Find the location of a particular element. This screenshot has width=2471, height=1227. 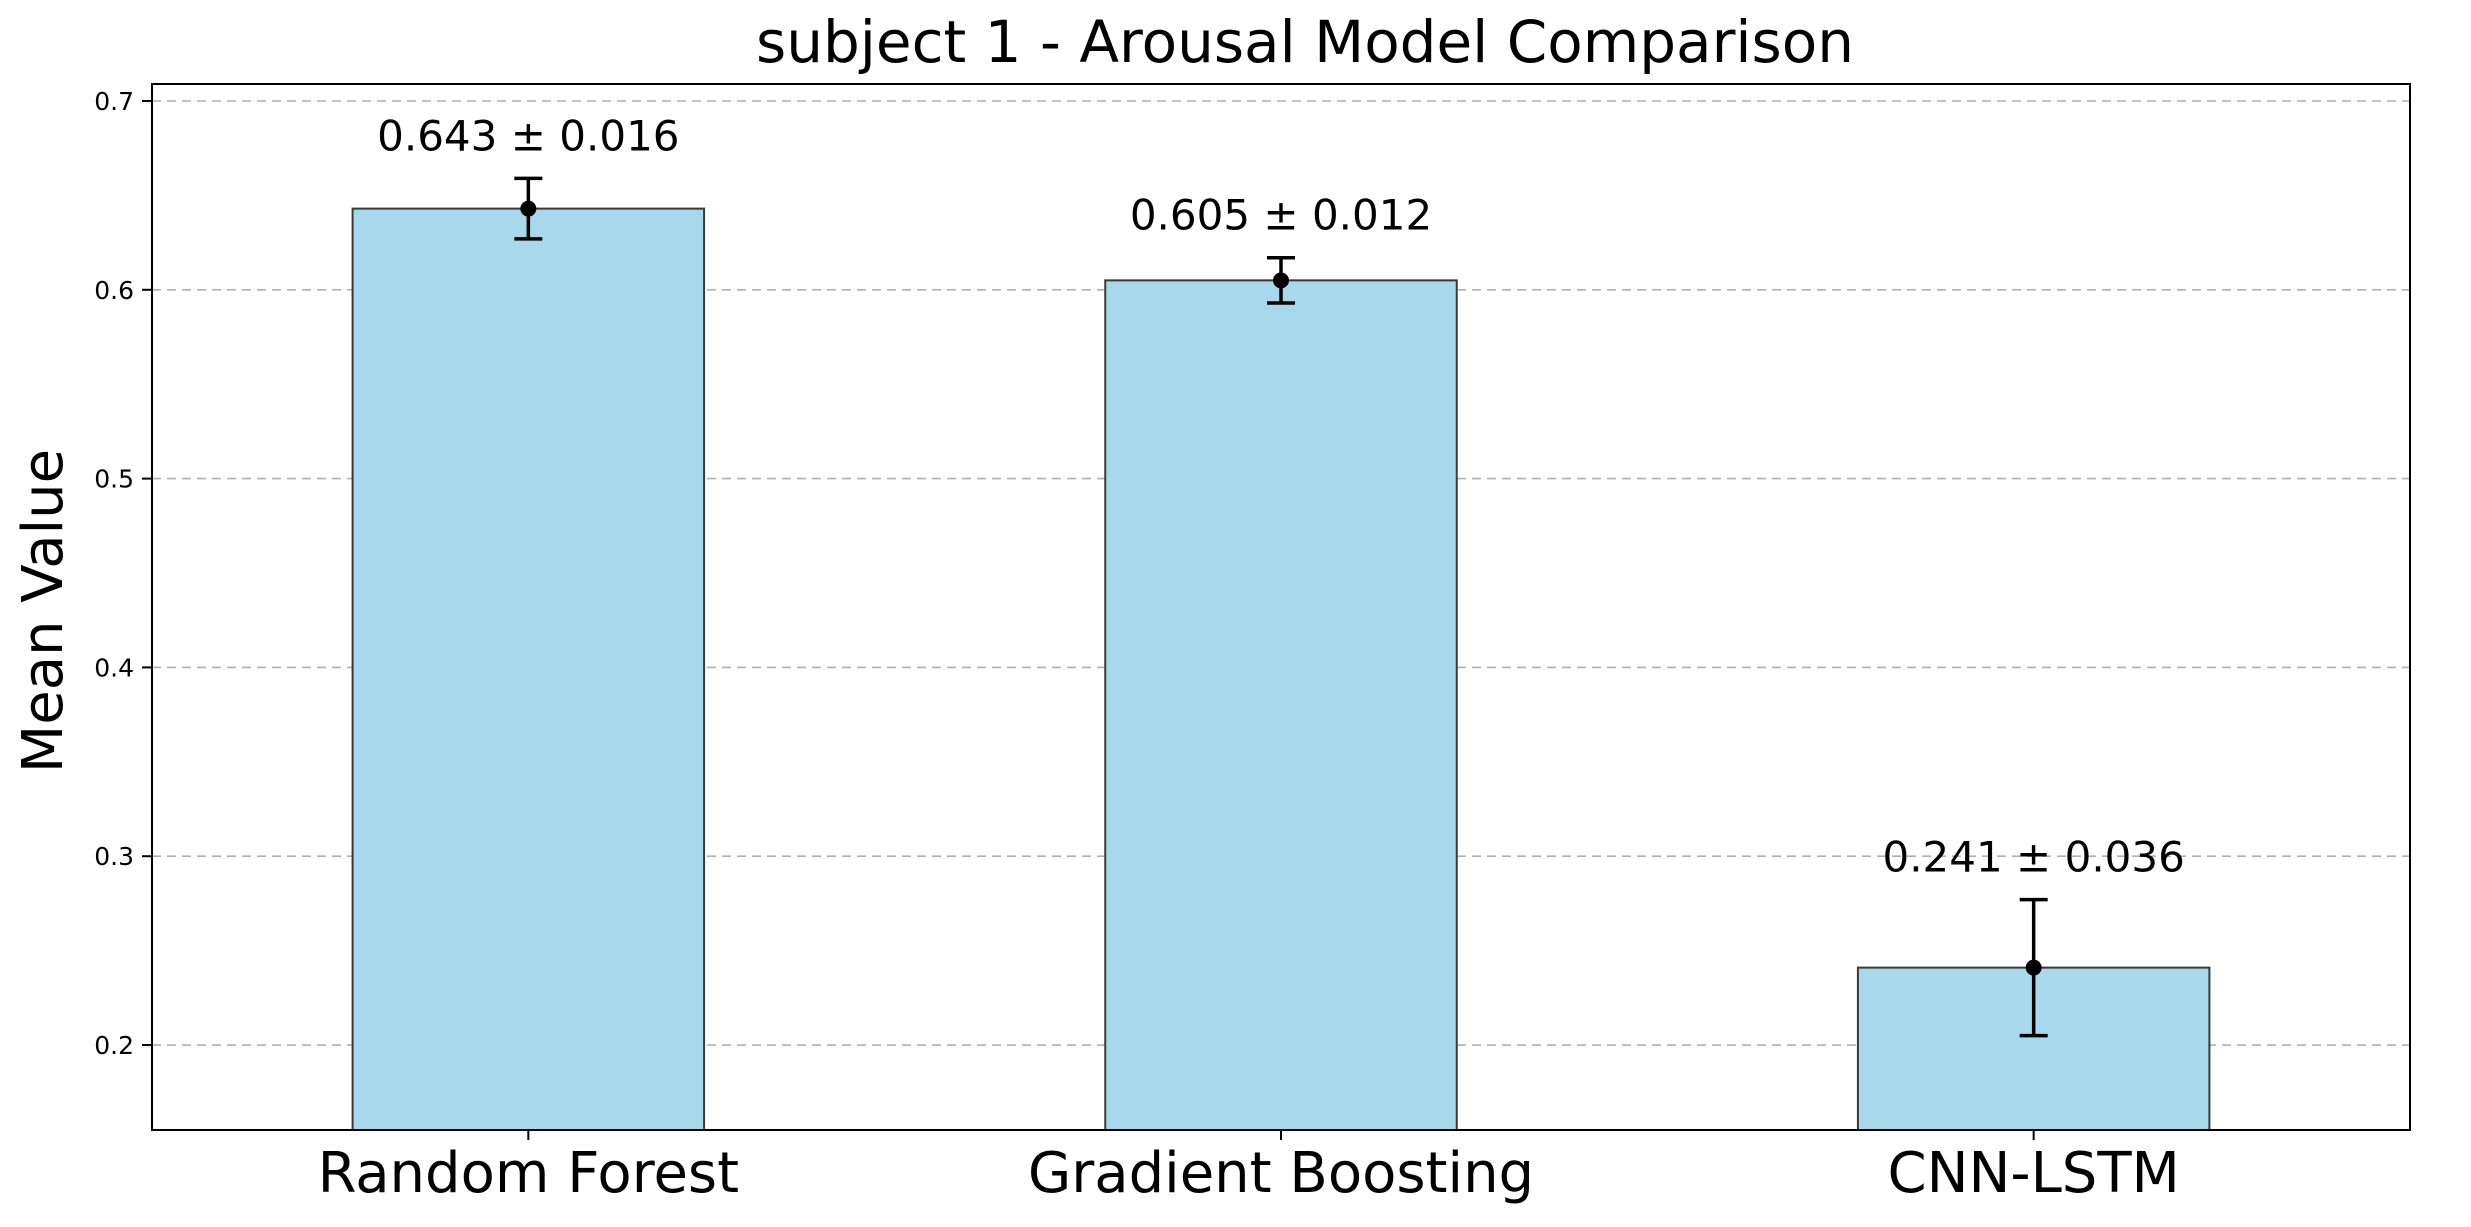

data-label: 0.241 ± 0.036 is located at coordinates (2033, 857).